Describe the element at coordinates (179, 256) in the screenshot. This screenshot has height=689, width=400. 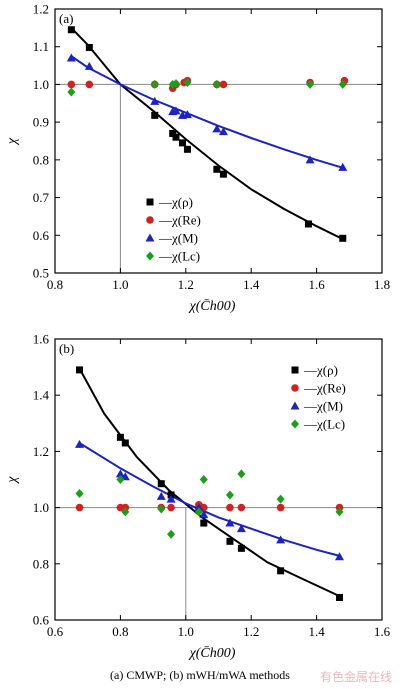
I see `legend-label: —χ(Lc)` at that location.